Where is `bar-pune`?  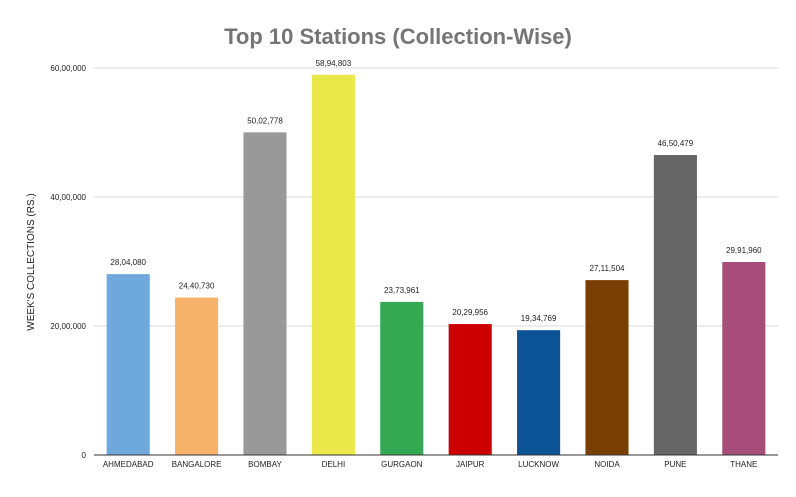 bar-pune is located at coordinates (675, 305).